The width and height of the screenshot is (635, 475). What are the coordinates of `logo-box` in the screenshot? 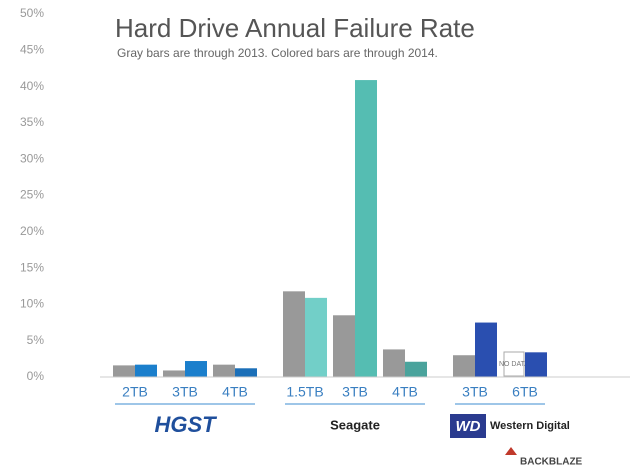 It's located at (468, 426).